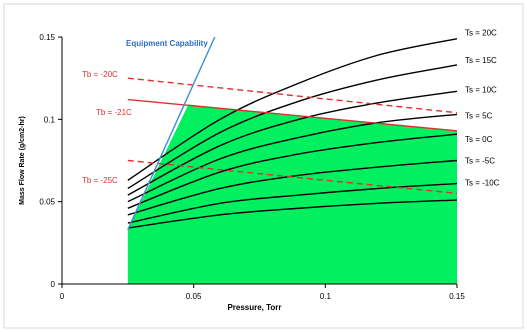 The height and width of the screenshot is (332, 527). Describe the element at coordinates (100, 74) in the screenshot. I see `tb-label-0: Tb = -20C` at that location.